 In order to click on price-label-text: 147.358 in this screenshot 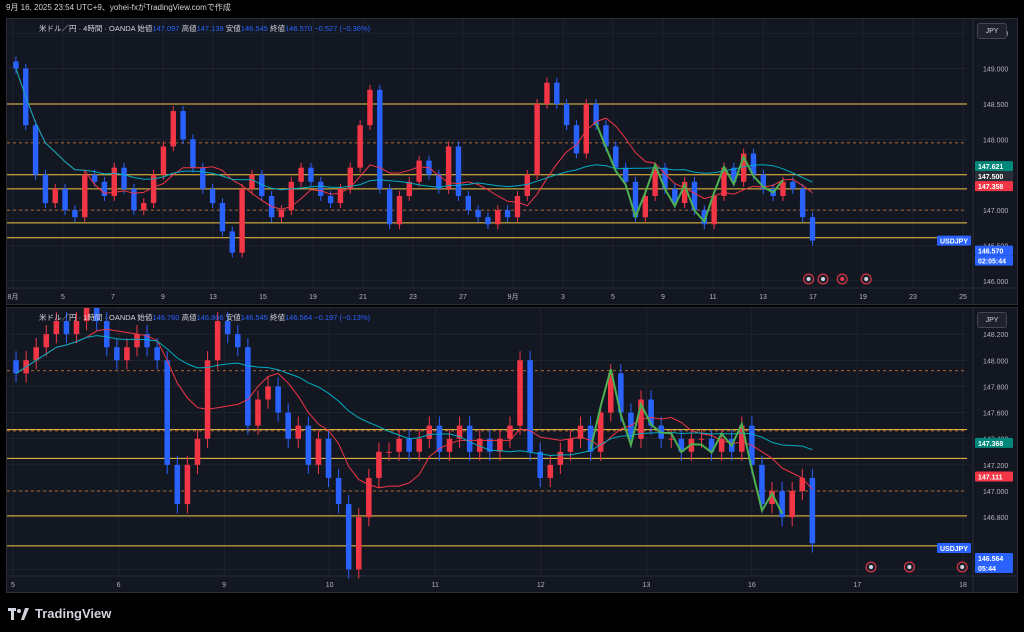, I will do `click(990, 187)`.